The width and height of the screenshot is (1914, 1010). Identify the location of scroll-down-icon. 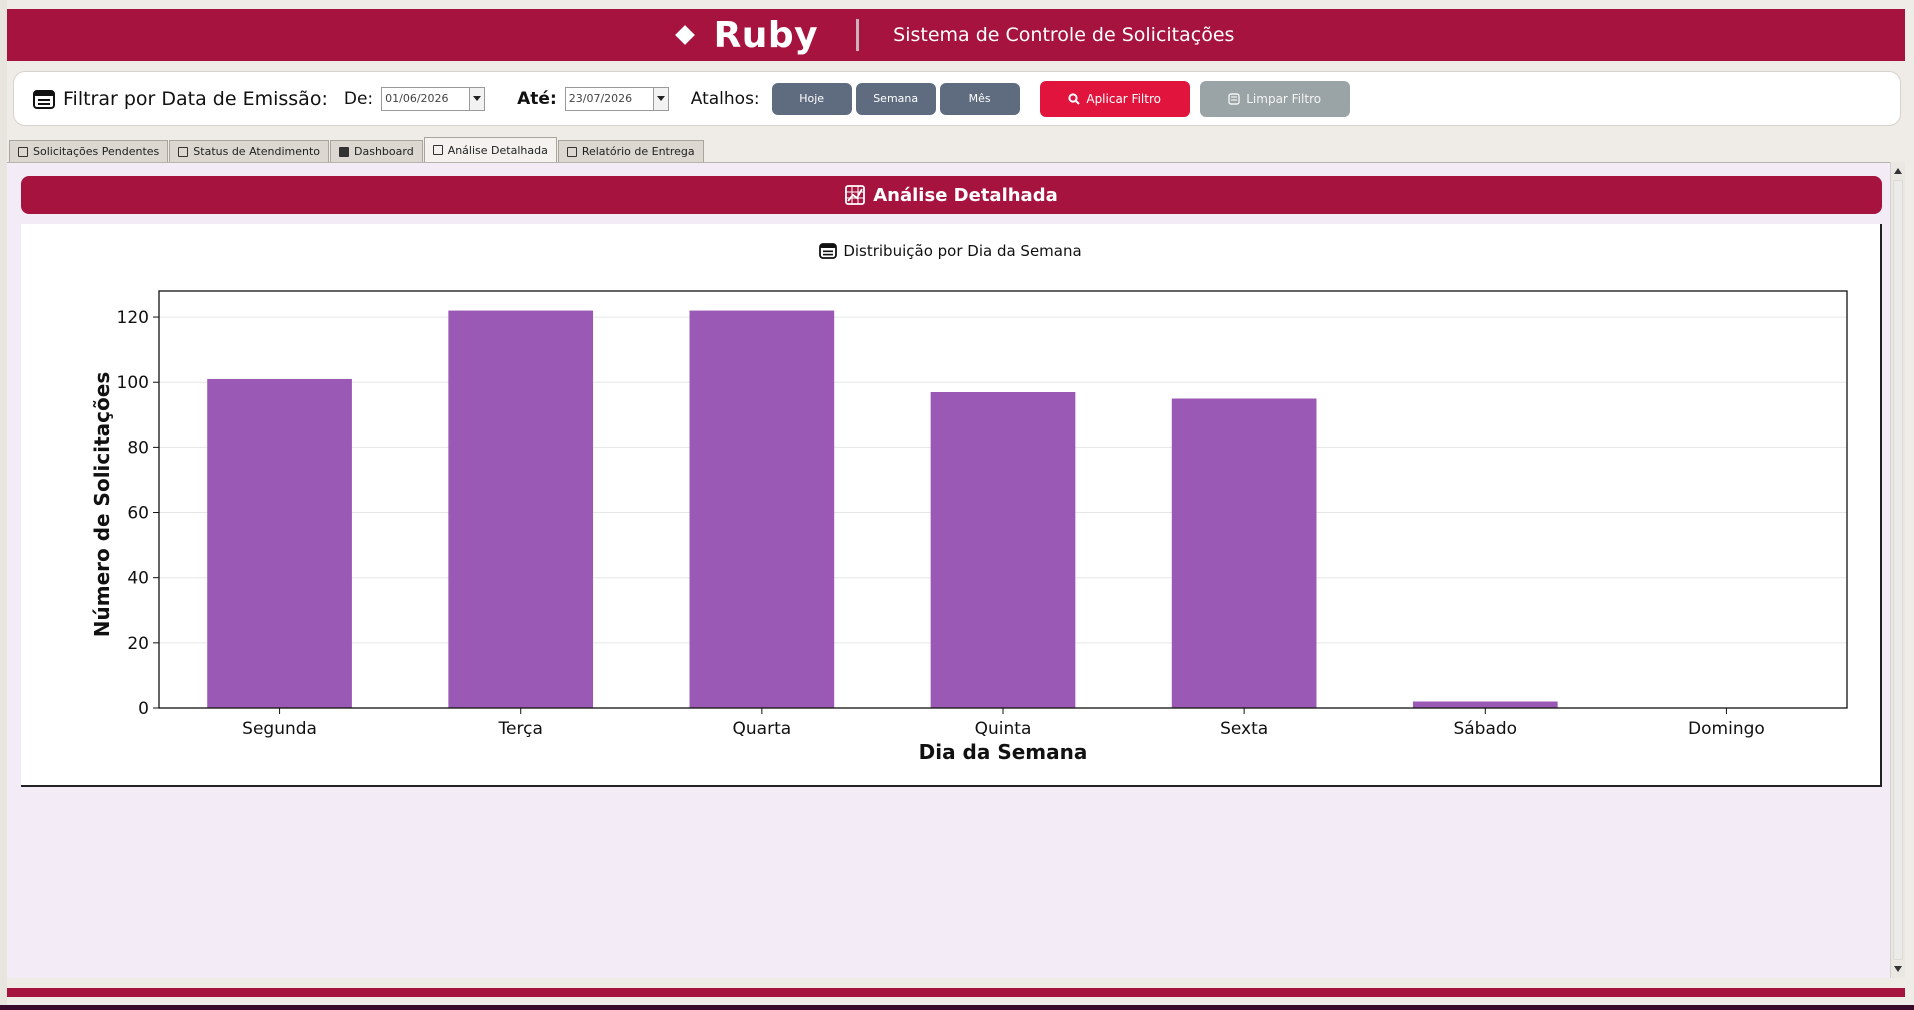
(1898, 969).